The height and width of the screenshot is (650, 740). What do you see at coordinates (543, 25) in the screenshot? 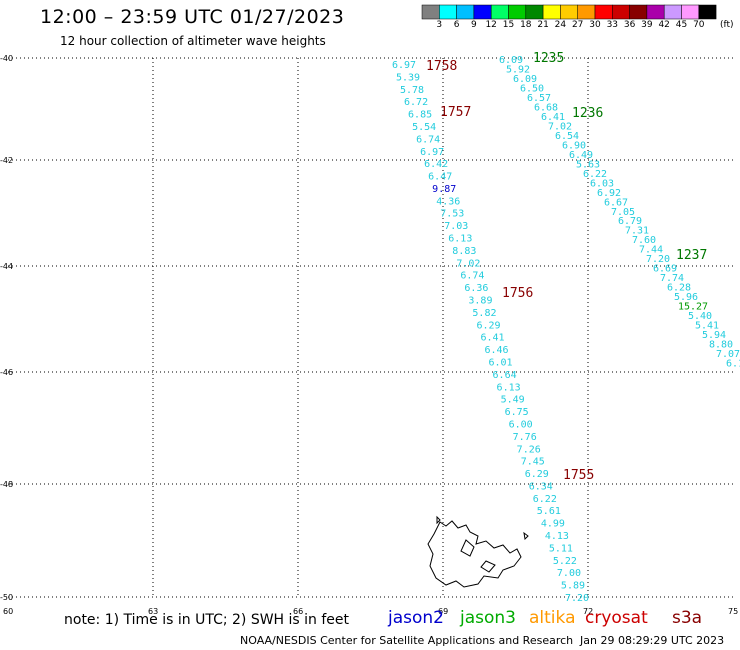
I see `color-scale-label: 21` at bounding box center [543, 25].